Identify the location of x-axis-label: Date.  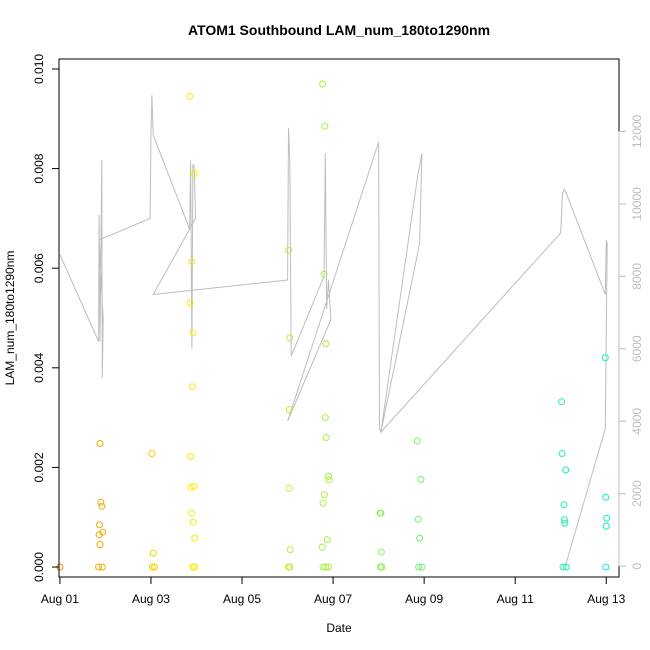
(339, 628).